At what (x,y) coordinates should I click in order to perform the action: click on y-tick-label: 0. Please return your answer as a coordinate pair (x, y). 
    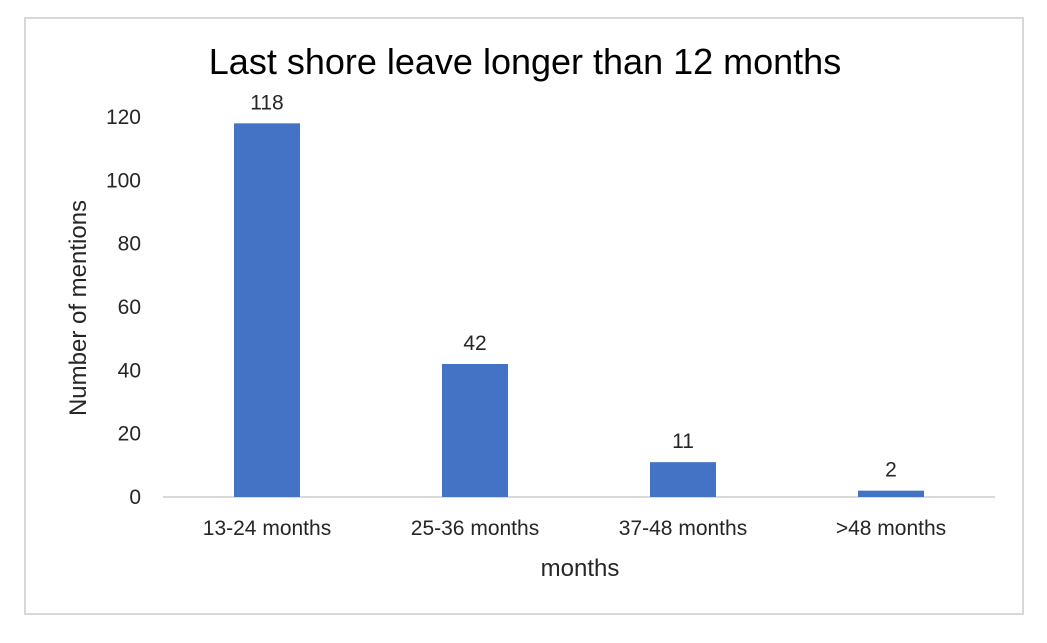
    Looking at the image, I should click on (135, 497).